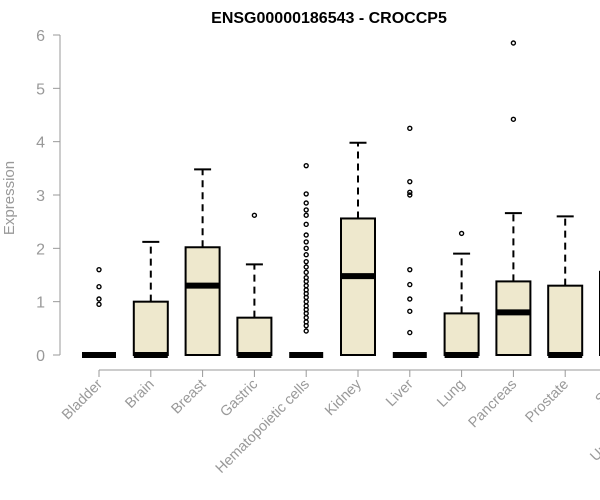 This screenshot has height=500, width=600. What do you see at coordinates (400, 393) in the screenshot?
I see `x-tick-label: Liver` at bounding box center [400, 393].